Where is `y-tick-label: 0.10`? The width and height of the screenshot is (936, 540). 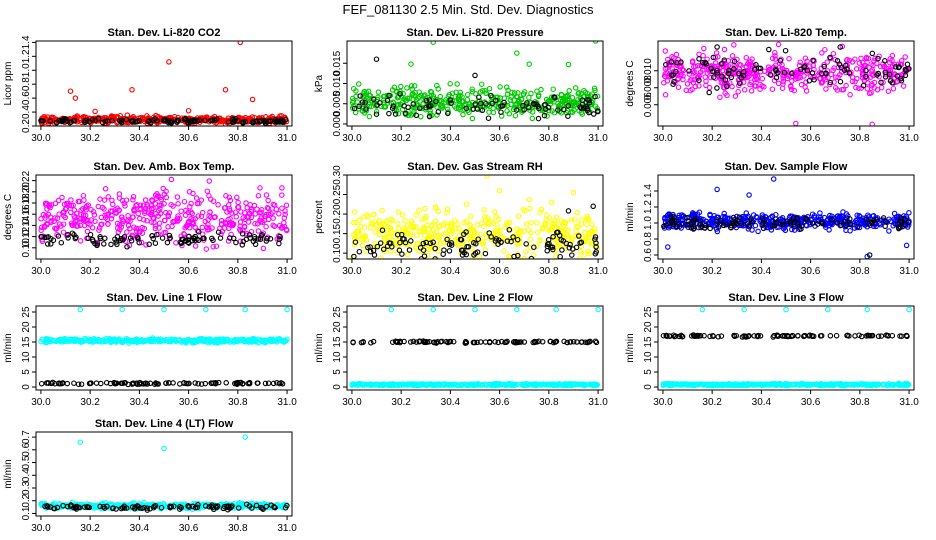 y-tick-label: 0.10 is located at coordinates (337, 253).